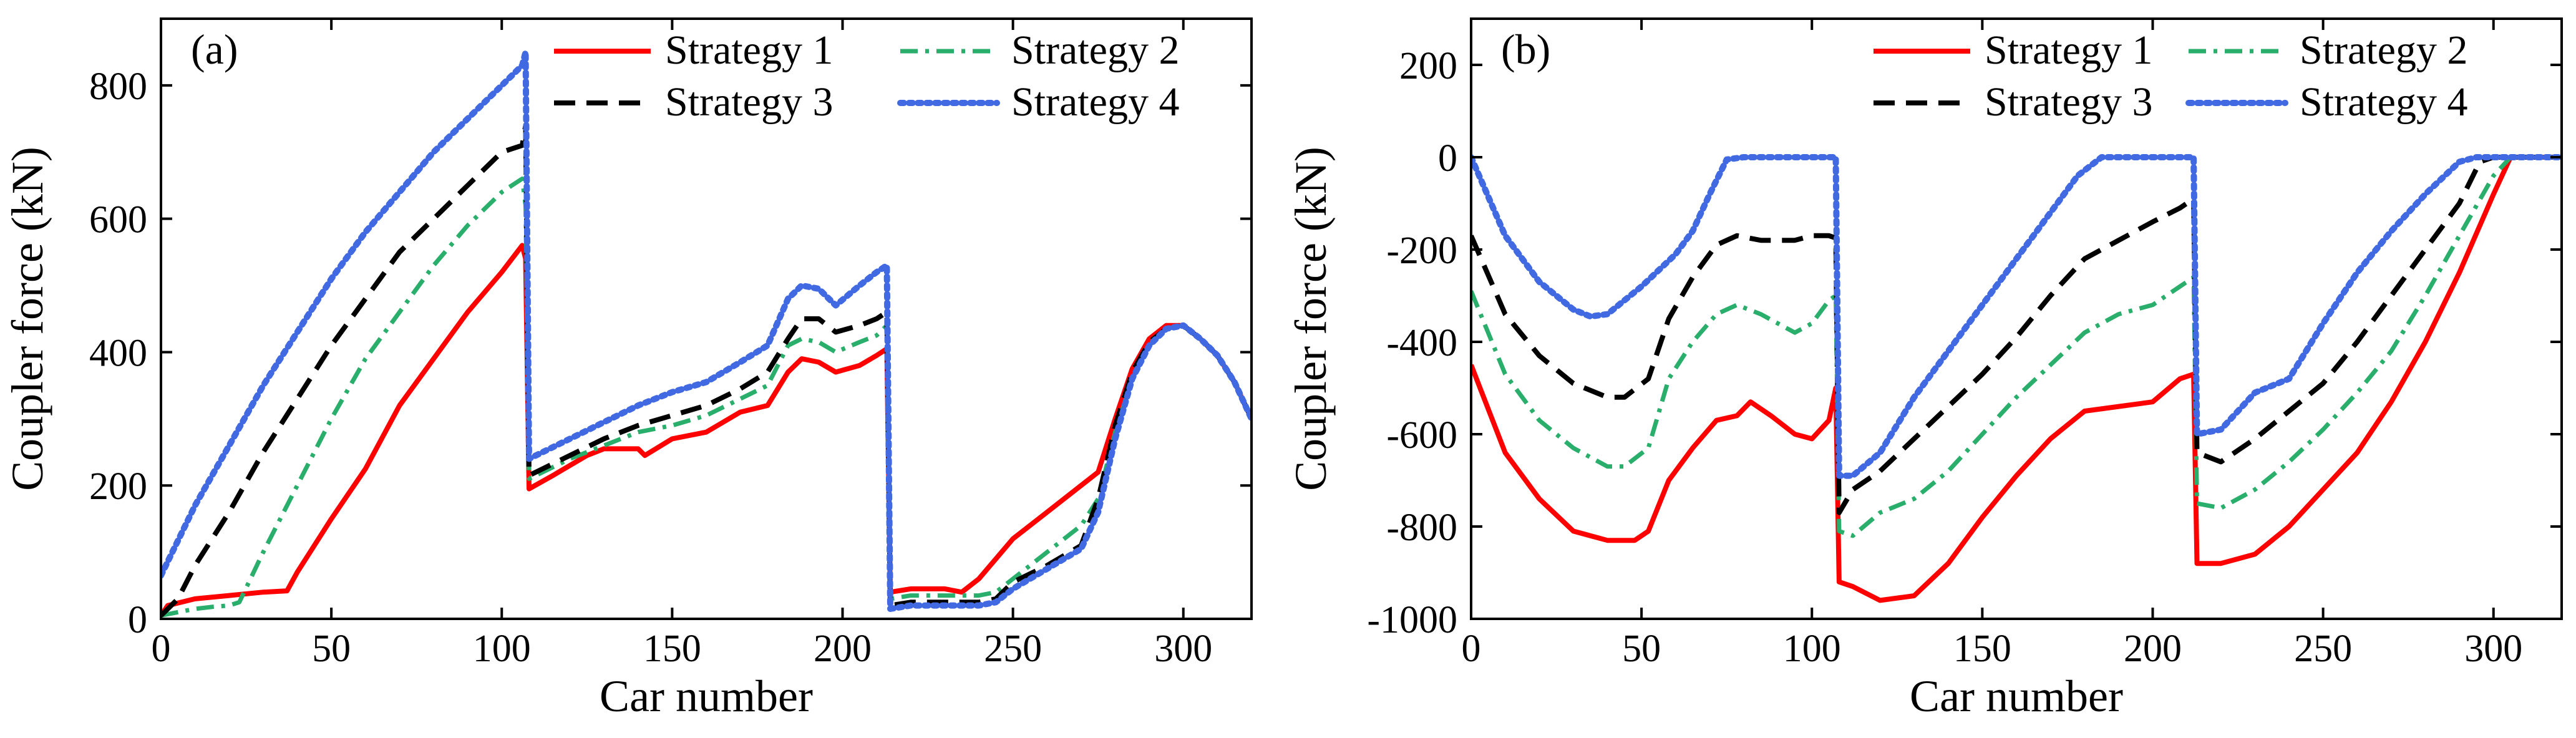 This screenshot has width=2576, height=738. What do you see at coordinates (118, 353) in the screenshot?
I see `y-tick-label: 400` at bounding box center [118, 353].